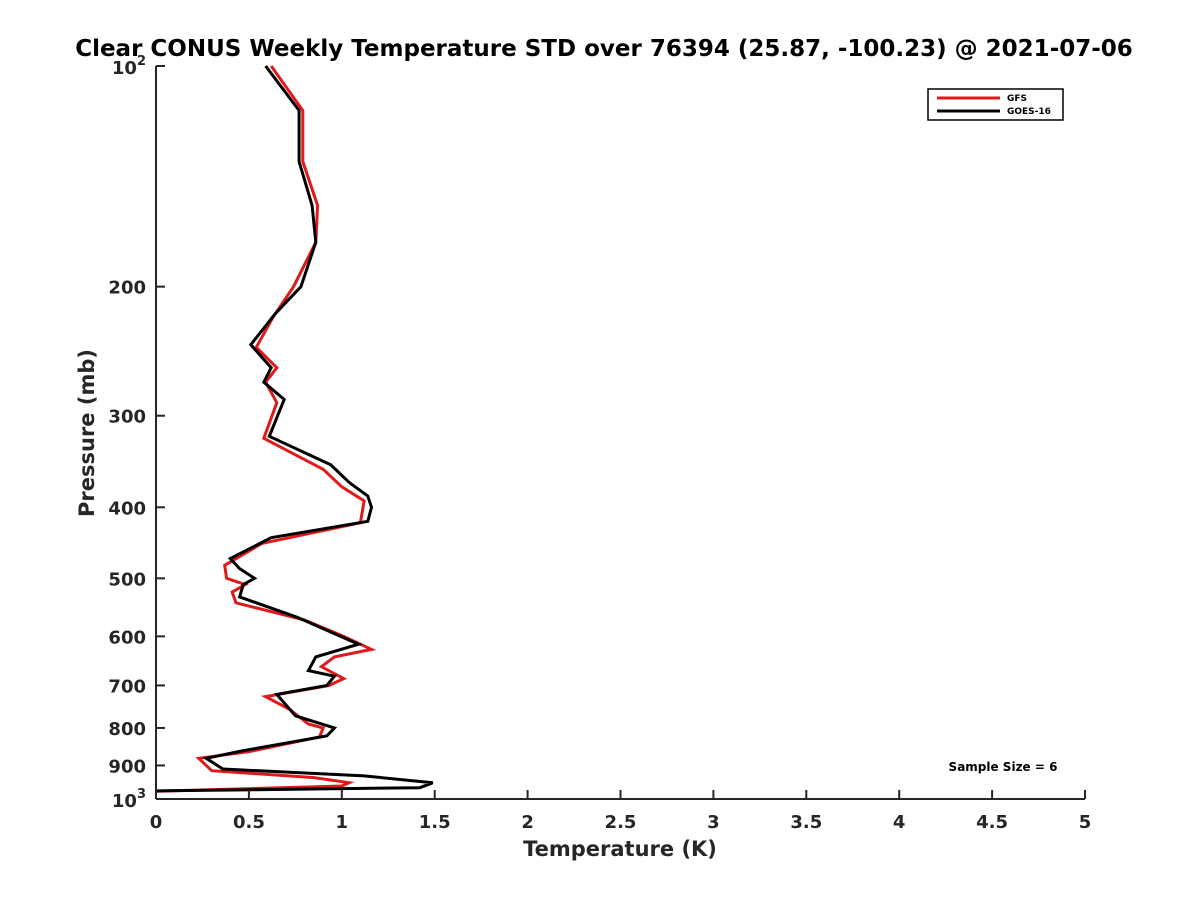 The height and width of the screenshot is (900, 1200). I want to click on legend-box, so click(995, 104).